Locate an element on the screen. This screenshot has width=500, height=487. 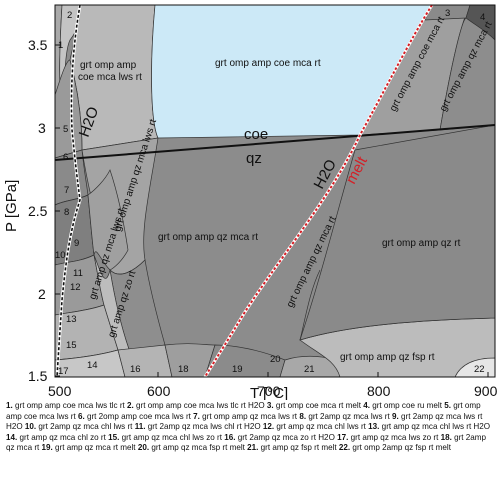
field-number: 10 is located at coordinates (60, 255).